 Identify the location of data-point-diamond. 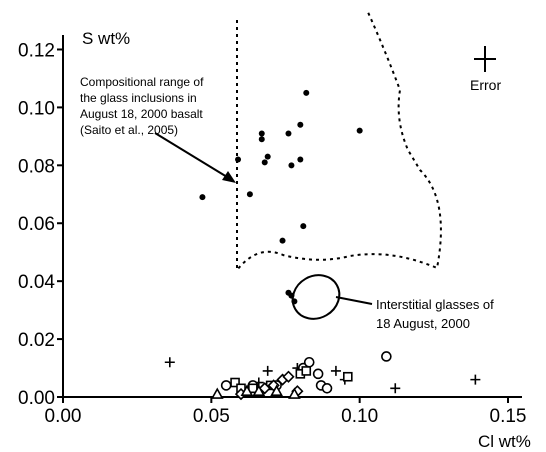
(288, 376).